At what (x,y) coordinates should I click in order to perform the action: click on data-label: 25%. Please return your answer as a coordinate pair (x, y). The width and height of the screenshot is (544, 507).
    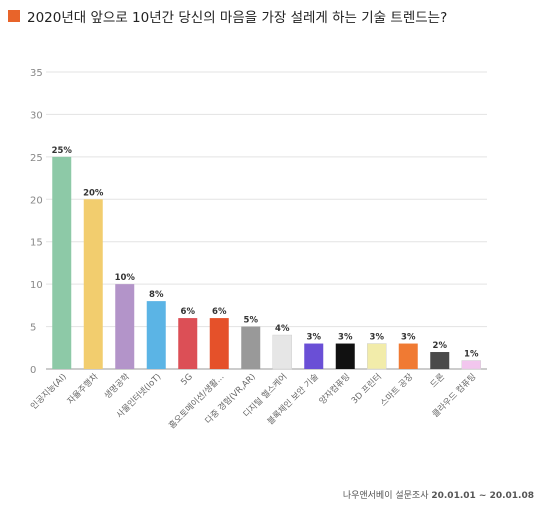
    Looking at the image, I should click on (62, 151).